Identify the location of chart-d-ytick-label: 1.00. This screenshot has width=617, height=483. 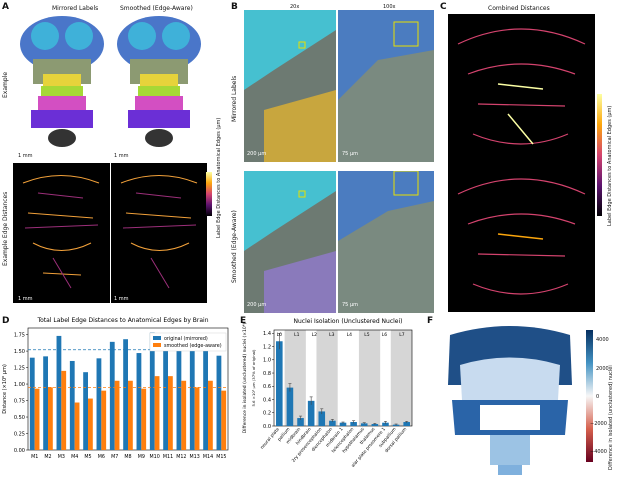
(19, 385).